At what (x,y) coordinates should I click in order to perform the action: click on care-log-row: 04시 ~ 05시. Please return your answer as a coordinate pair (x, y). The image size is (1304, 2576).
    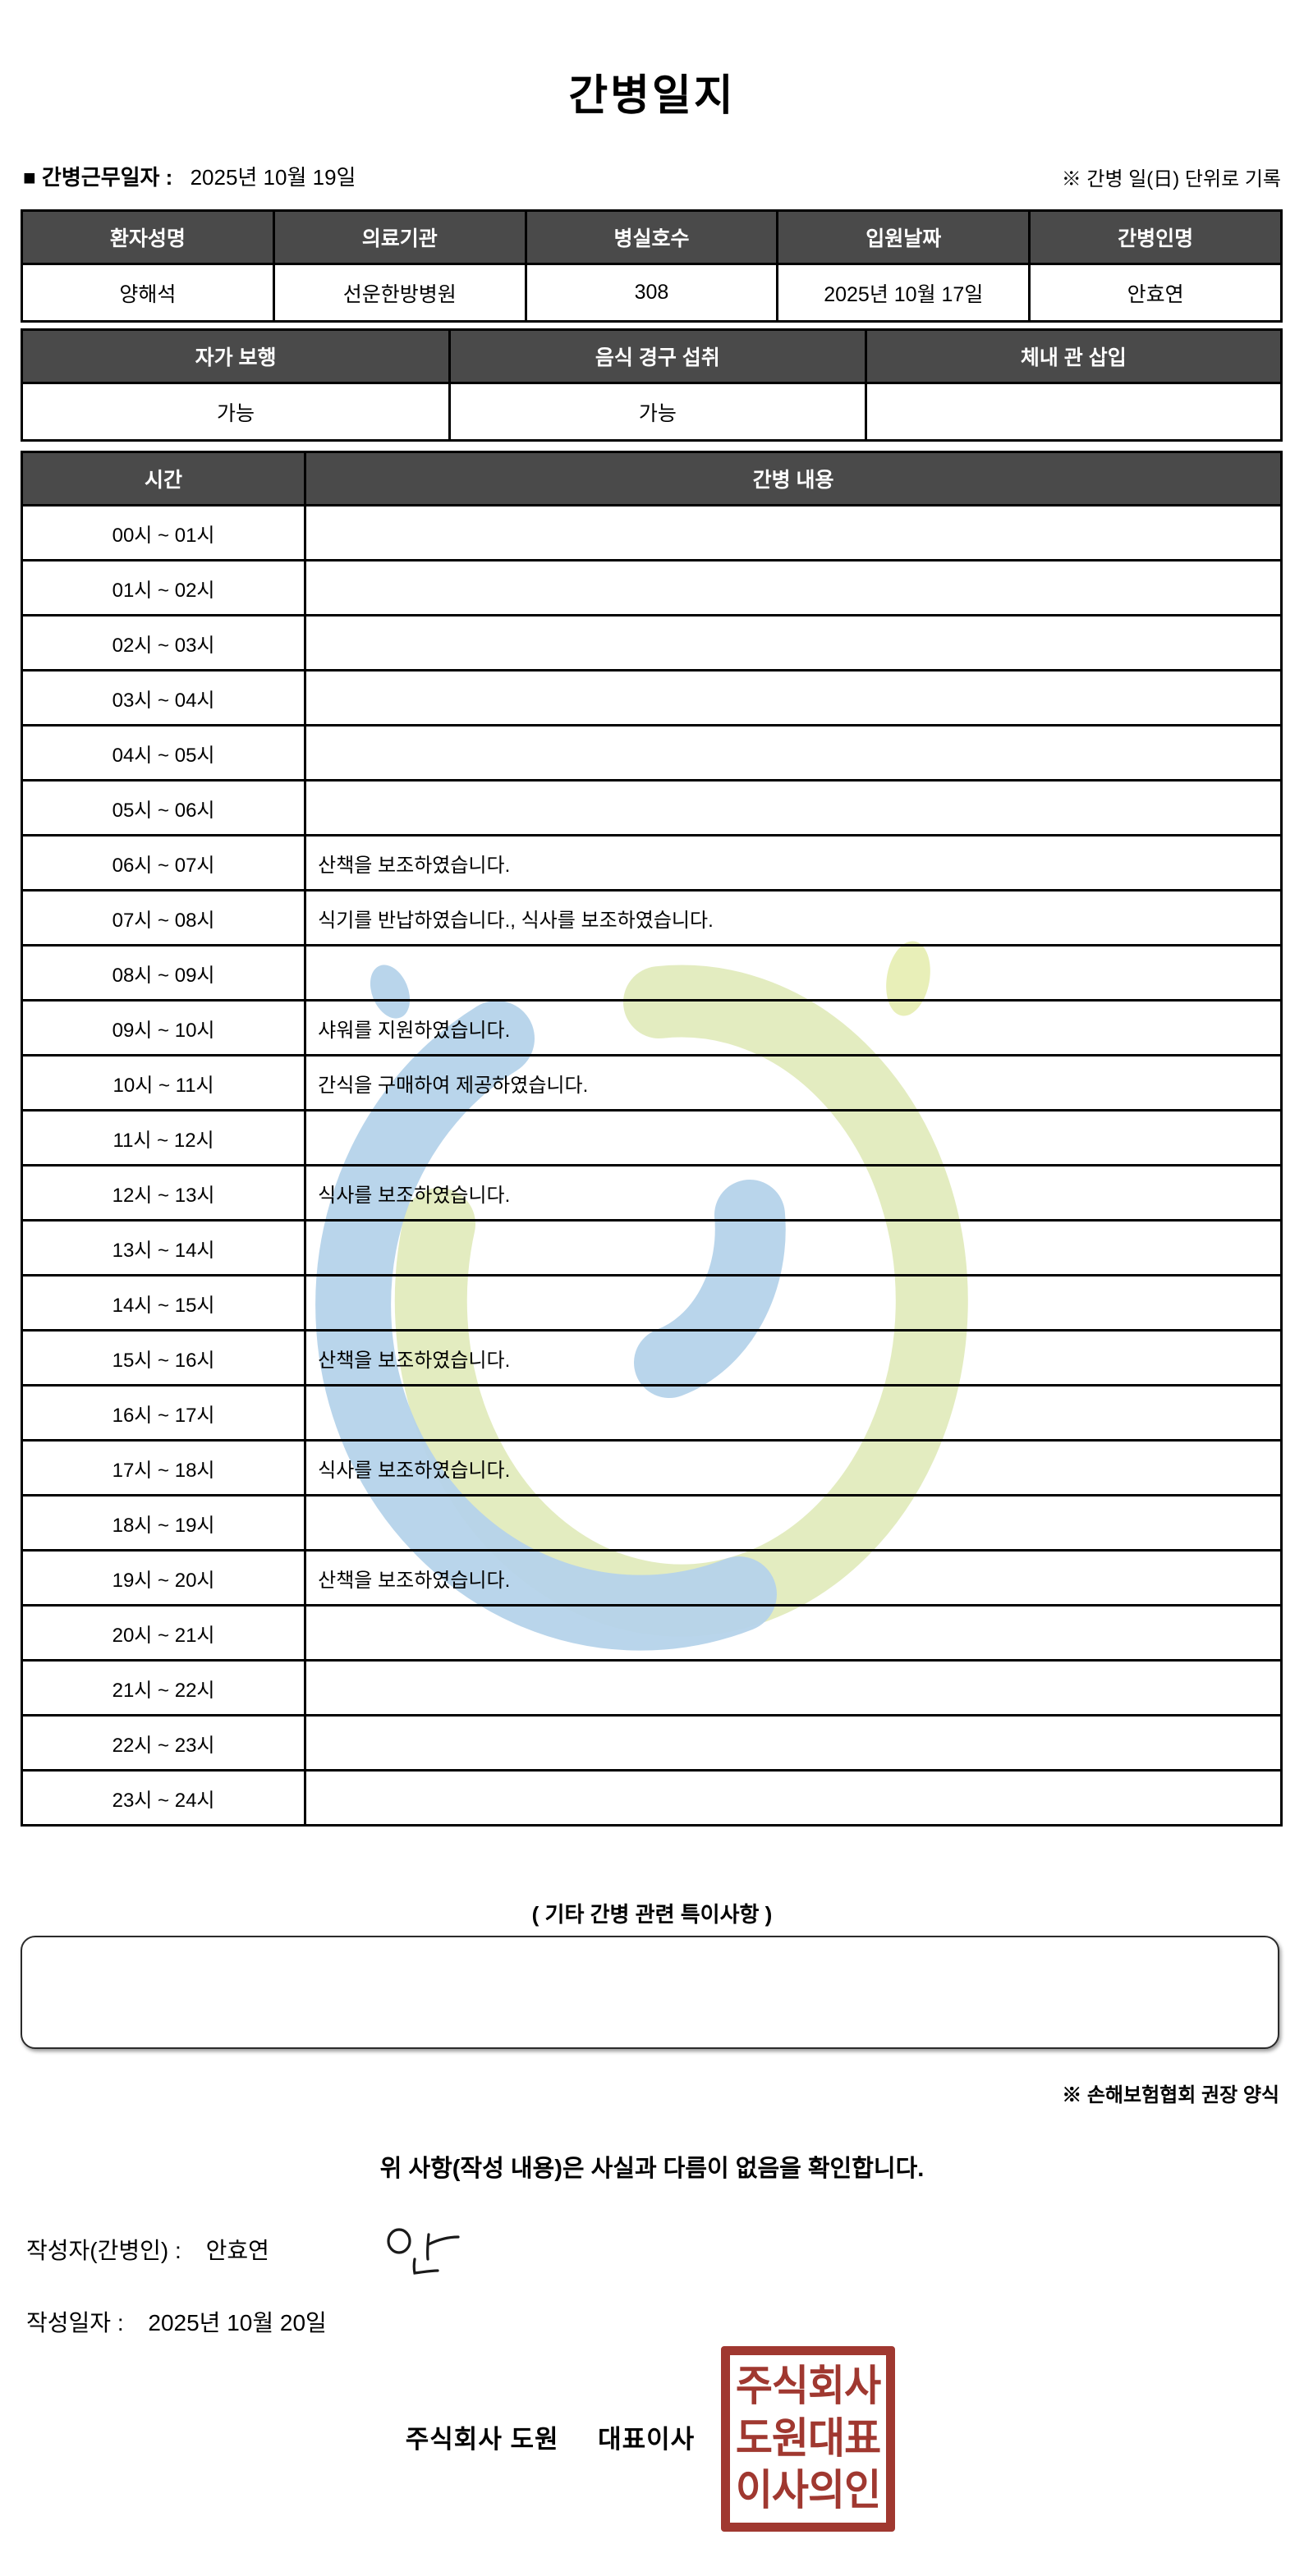
    Looking at the image, I should click on (651, 753).